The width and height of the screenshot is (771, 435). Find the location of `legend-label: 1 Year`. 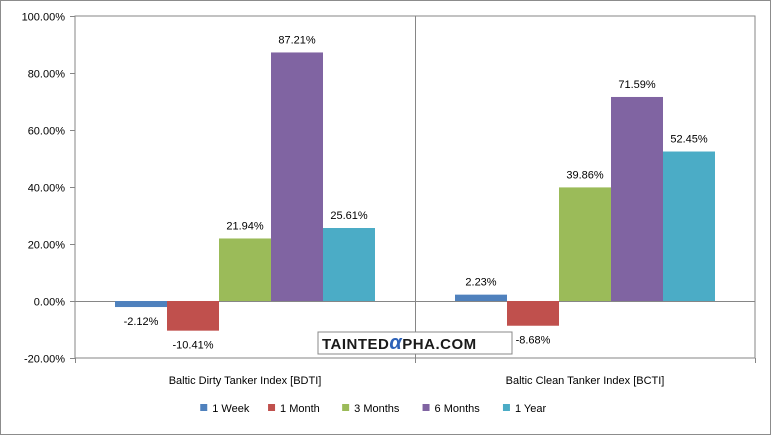

legend-label: 1 Year is located at coordinates (531, 409).